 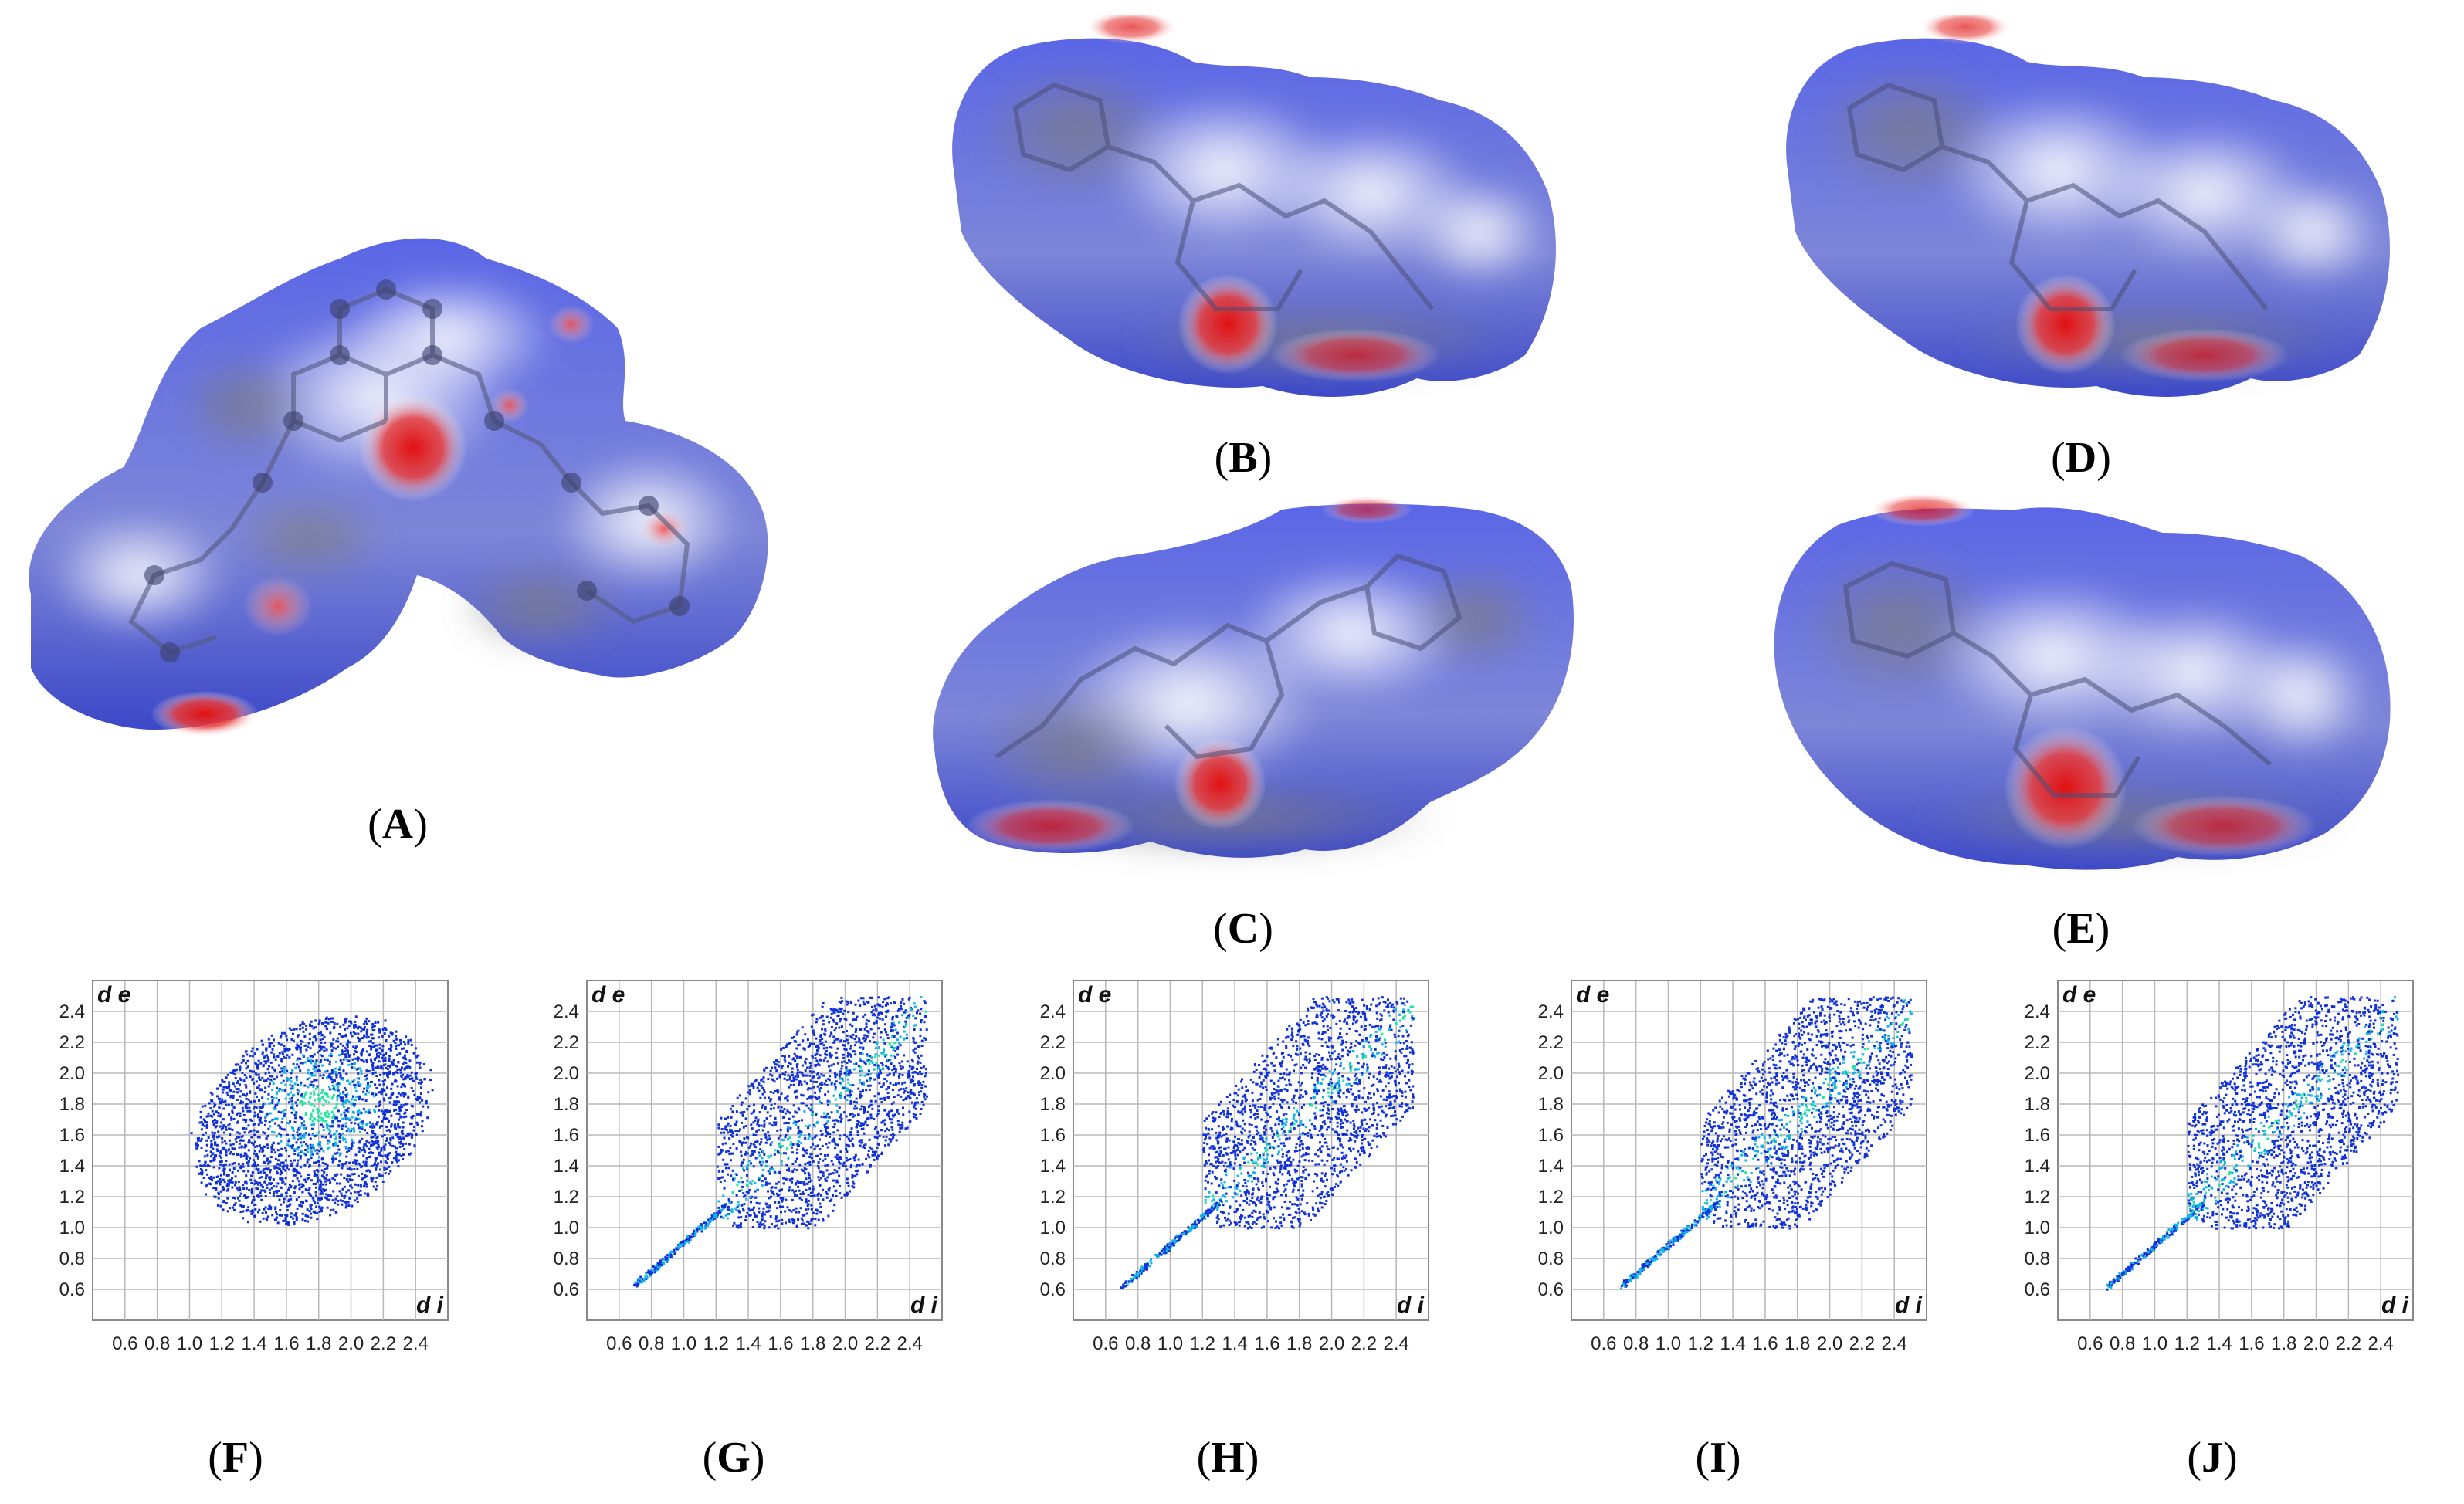 I want to click on panel-label-g: (G), so click(x=733, y=1458).